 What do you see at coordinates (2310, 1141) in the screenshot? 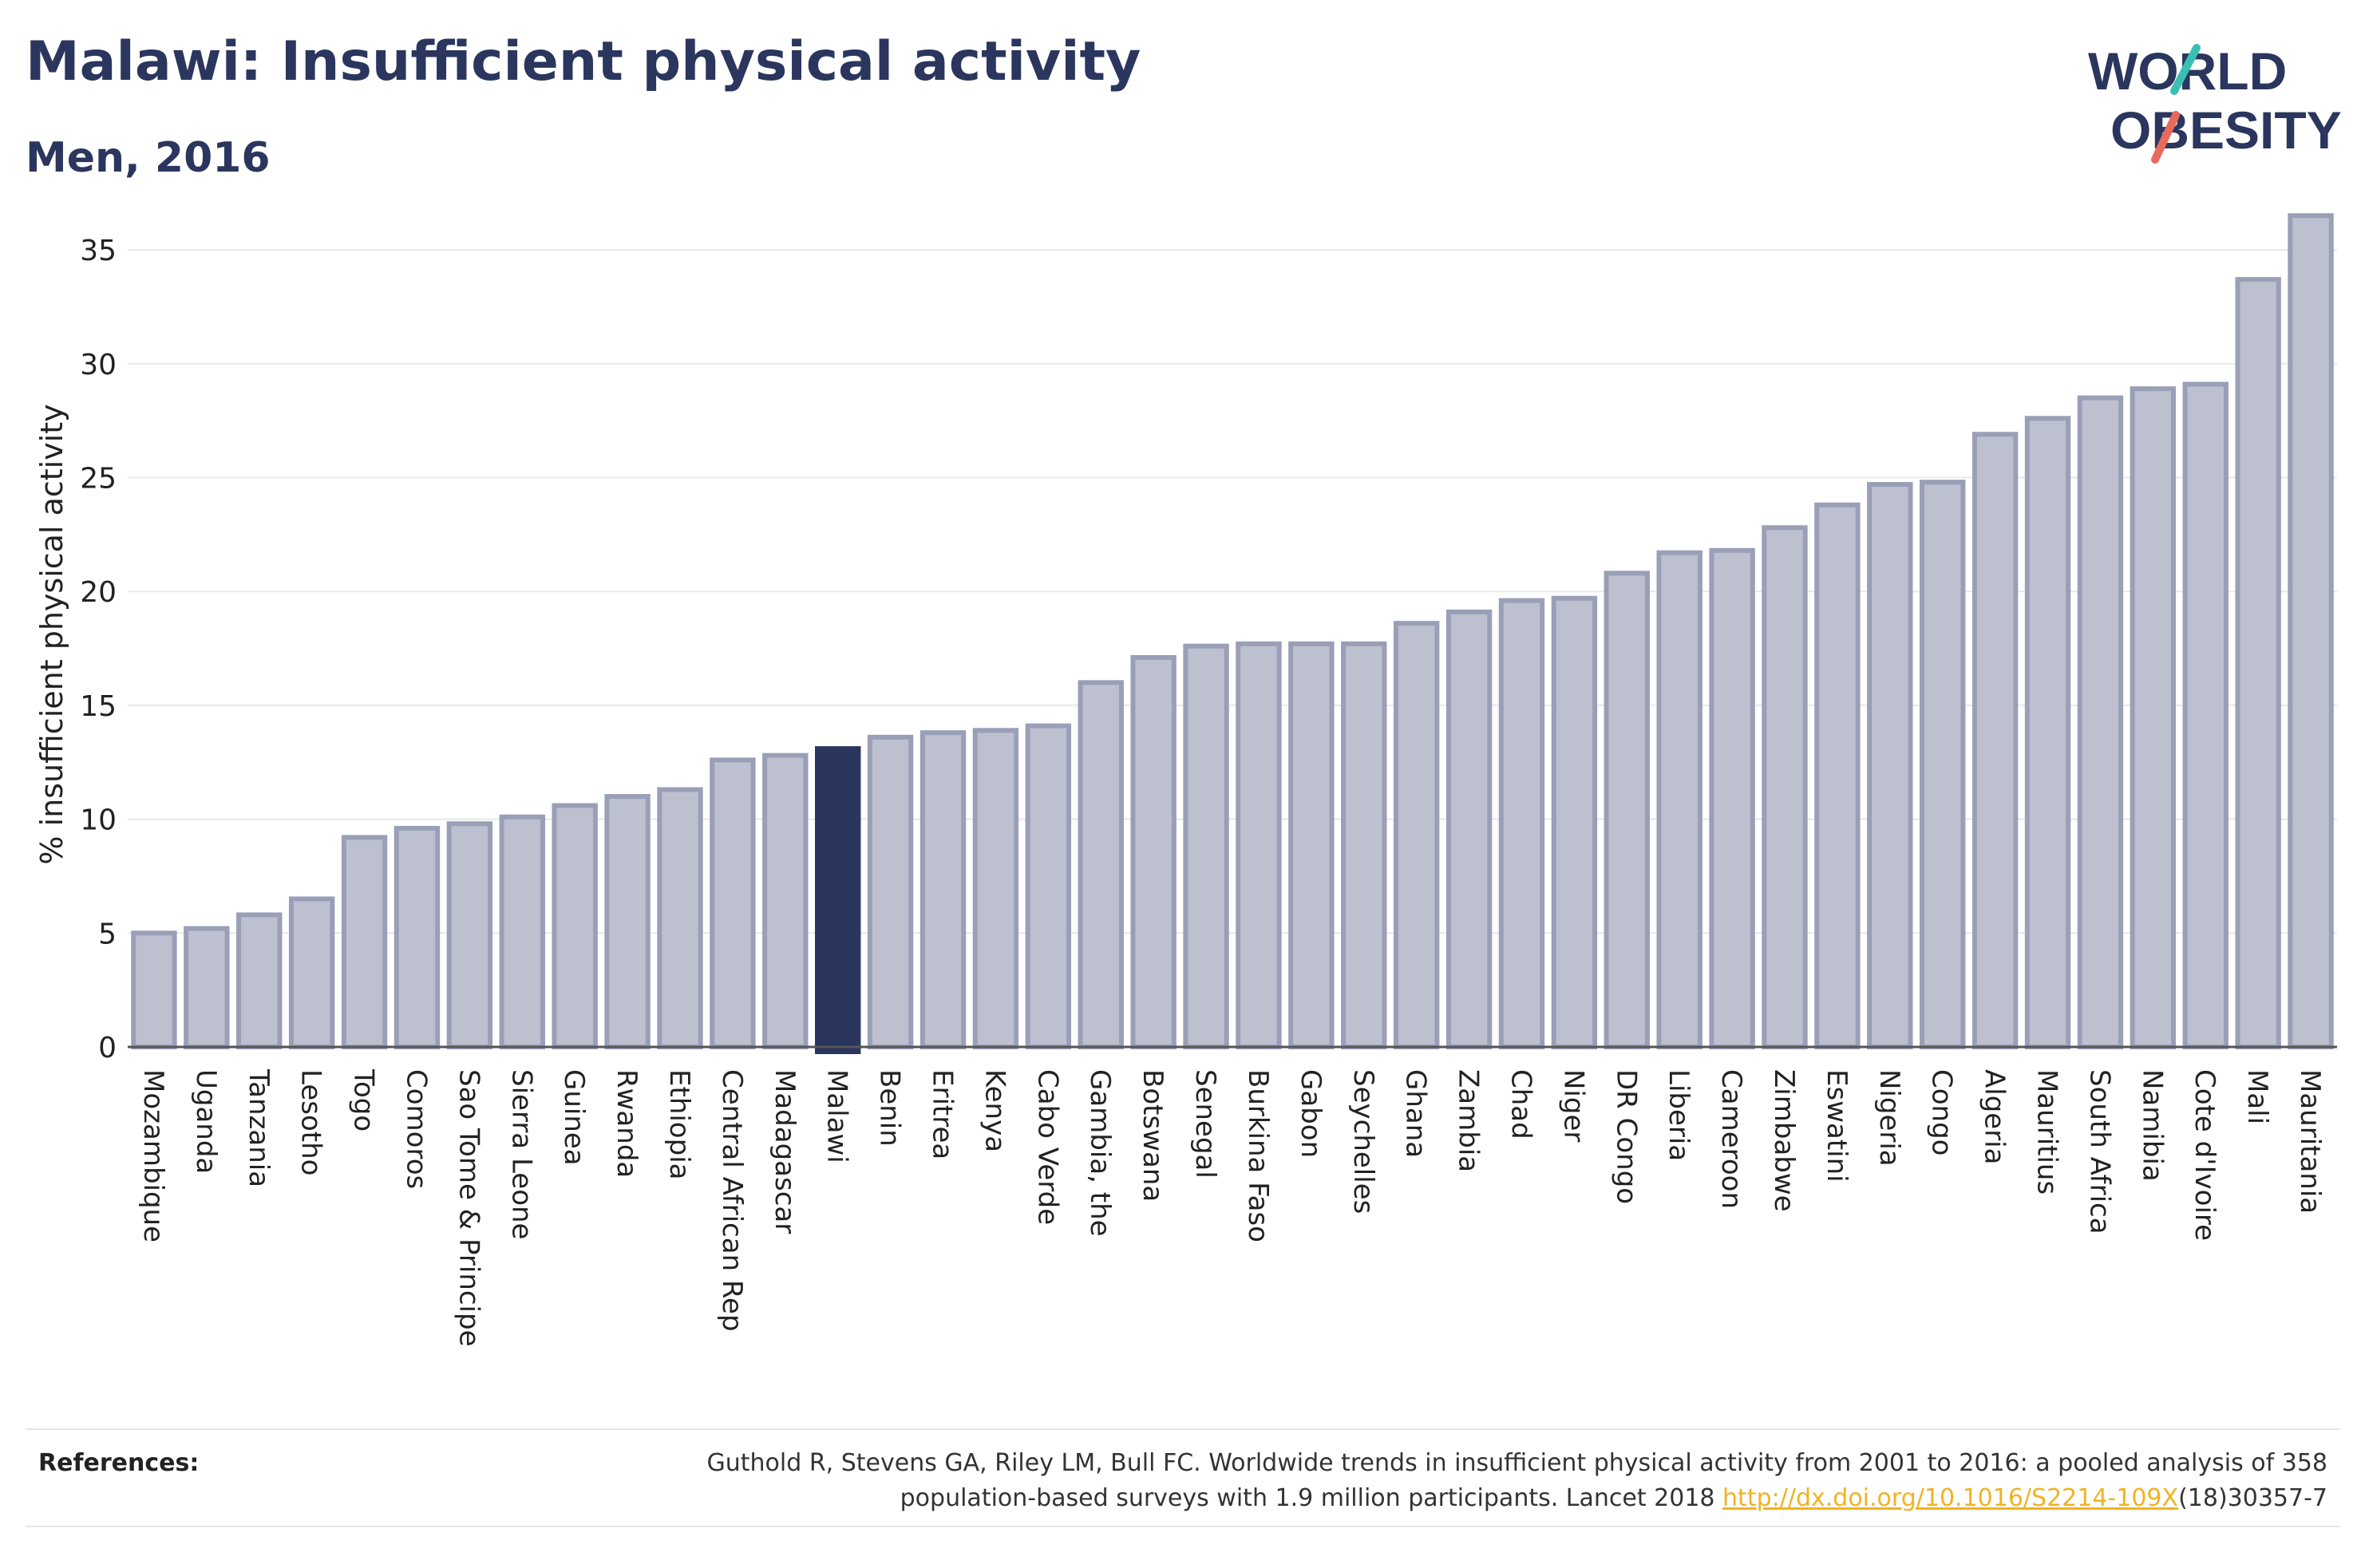
I see `x-tick-label: Mauritania` at bounding box center [2310, 1141].